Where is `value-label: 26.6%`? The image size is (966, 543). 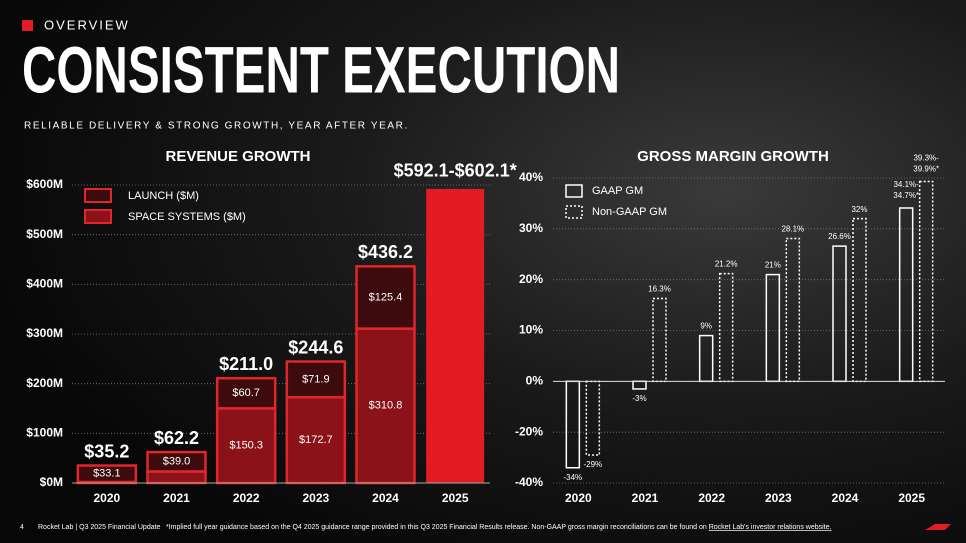
value-label: 26.6% is located at coordinates (839, 236).